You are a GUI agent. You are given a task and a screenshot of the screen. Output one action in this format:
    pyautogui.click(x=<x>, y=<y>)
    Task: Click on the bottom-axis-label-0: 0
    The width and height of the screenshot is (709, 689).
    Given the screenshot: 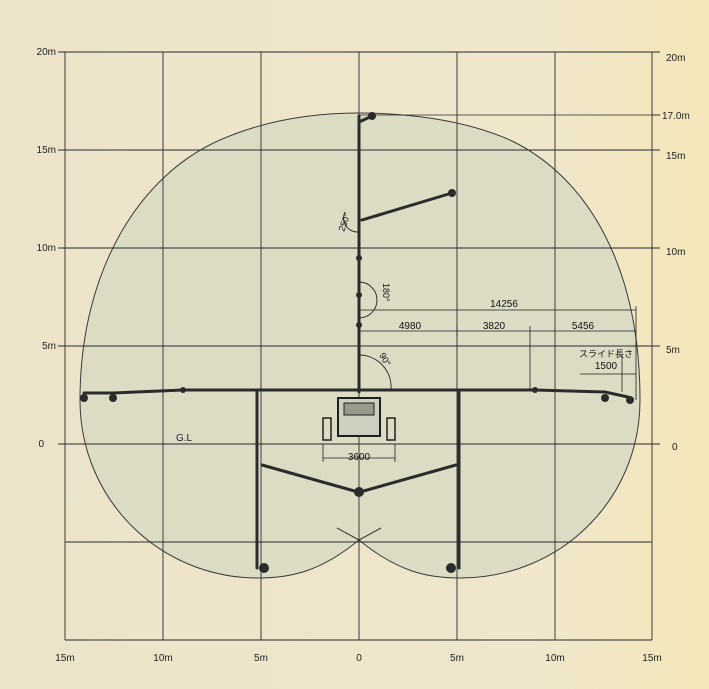 What is the action you would take?
    pyautogui.click(x=359, y=658)
    